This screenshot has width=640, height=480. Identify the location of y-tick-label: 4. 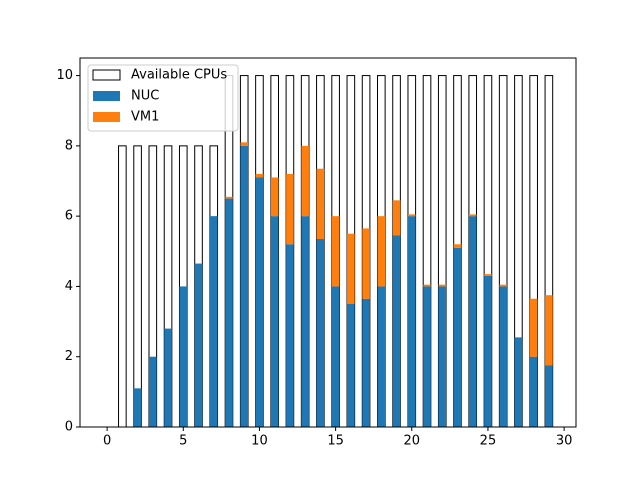
(69, 286).